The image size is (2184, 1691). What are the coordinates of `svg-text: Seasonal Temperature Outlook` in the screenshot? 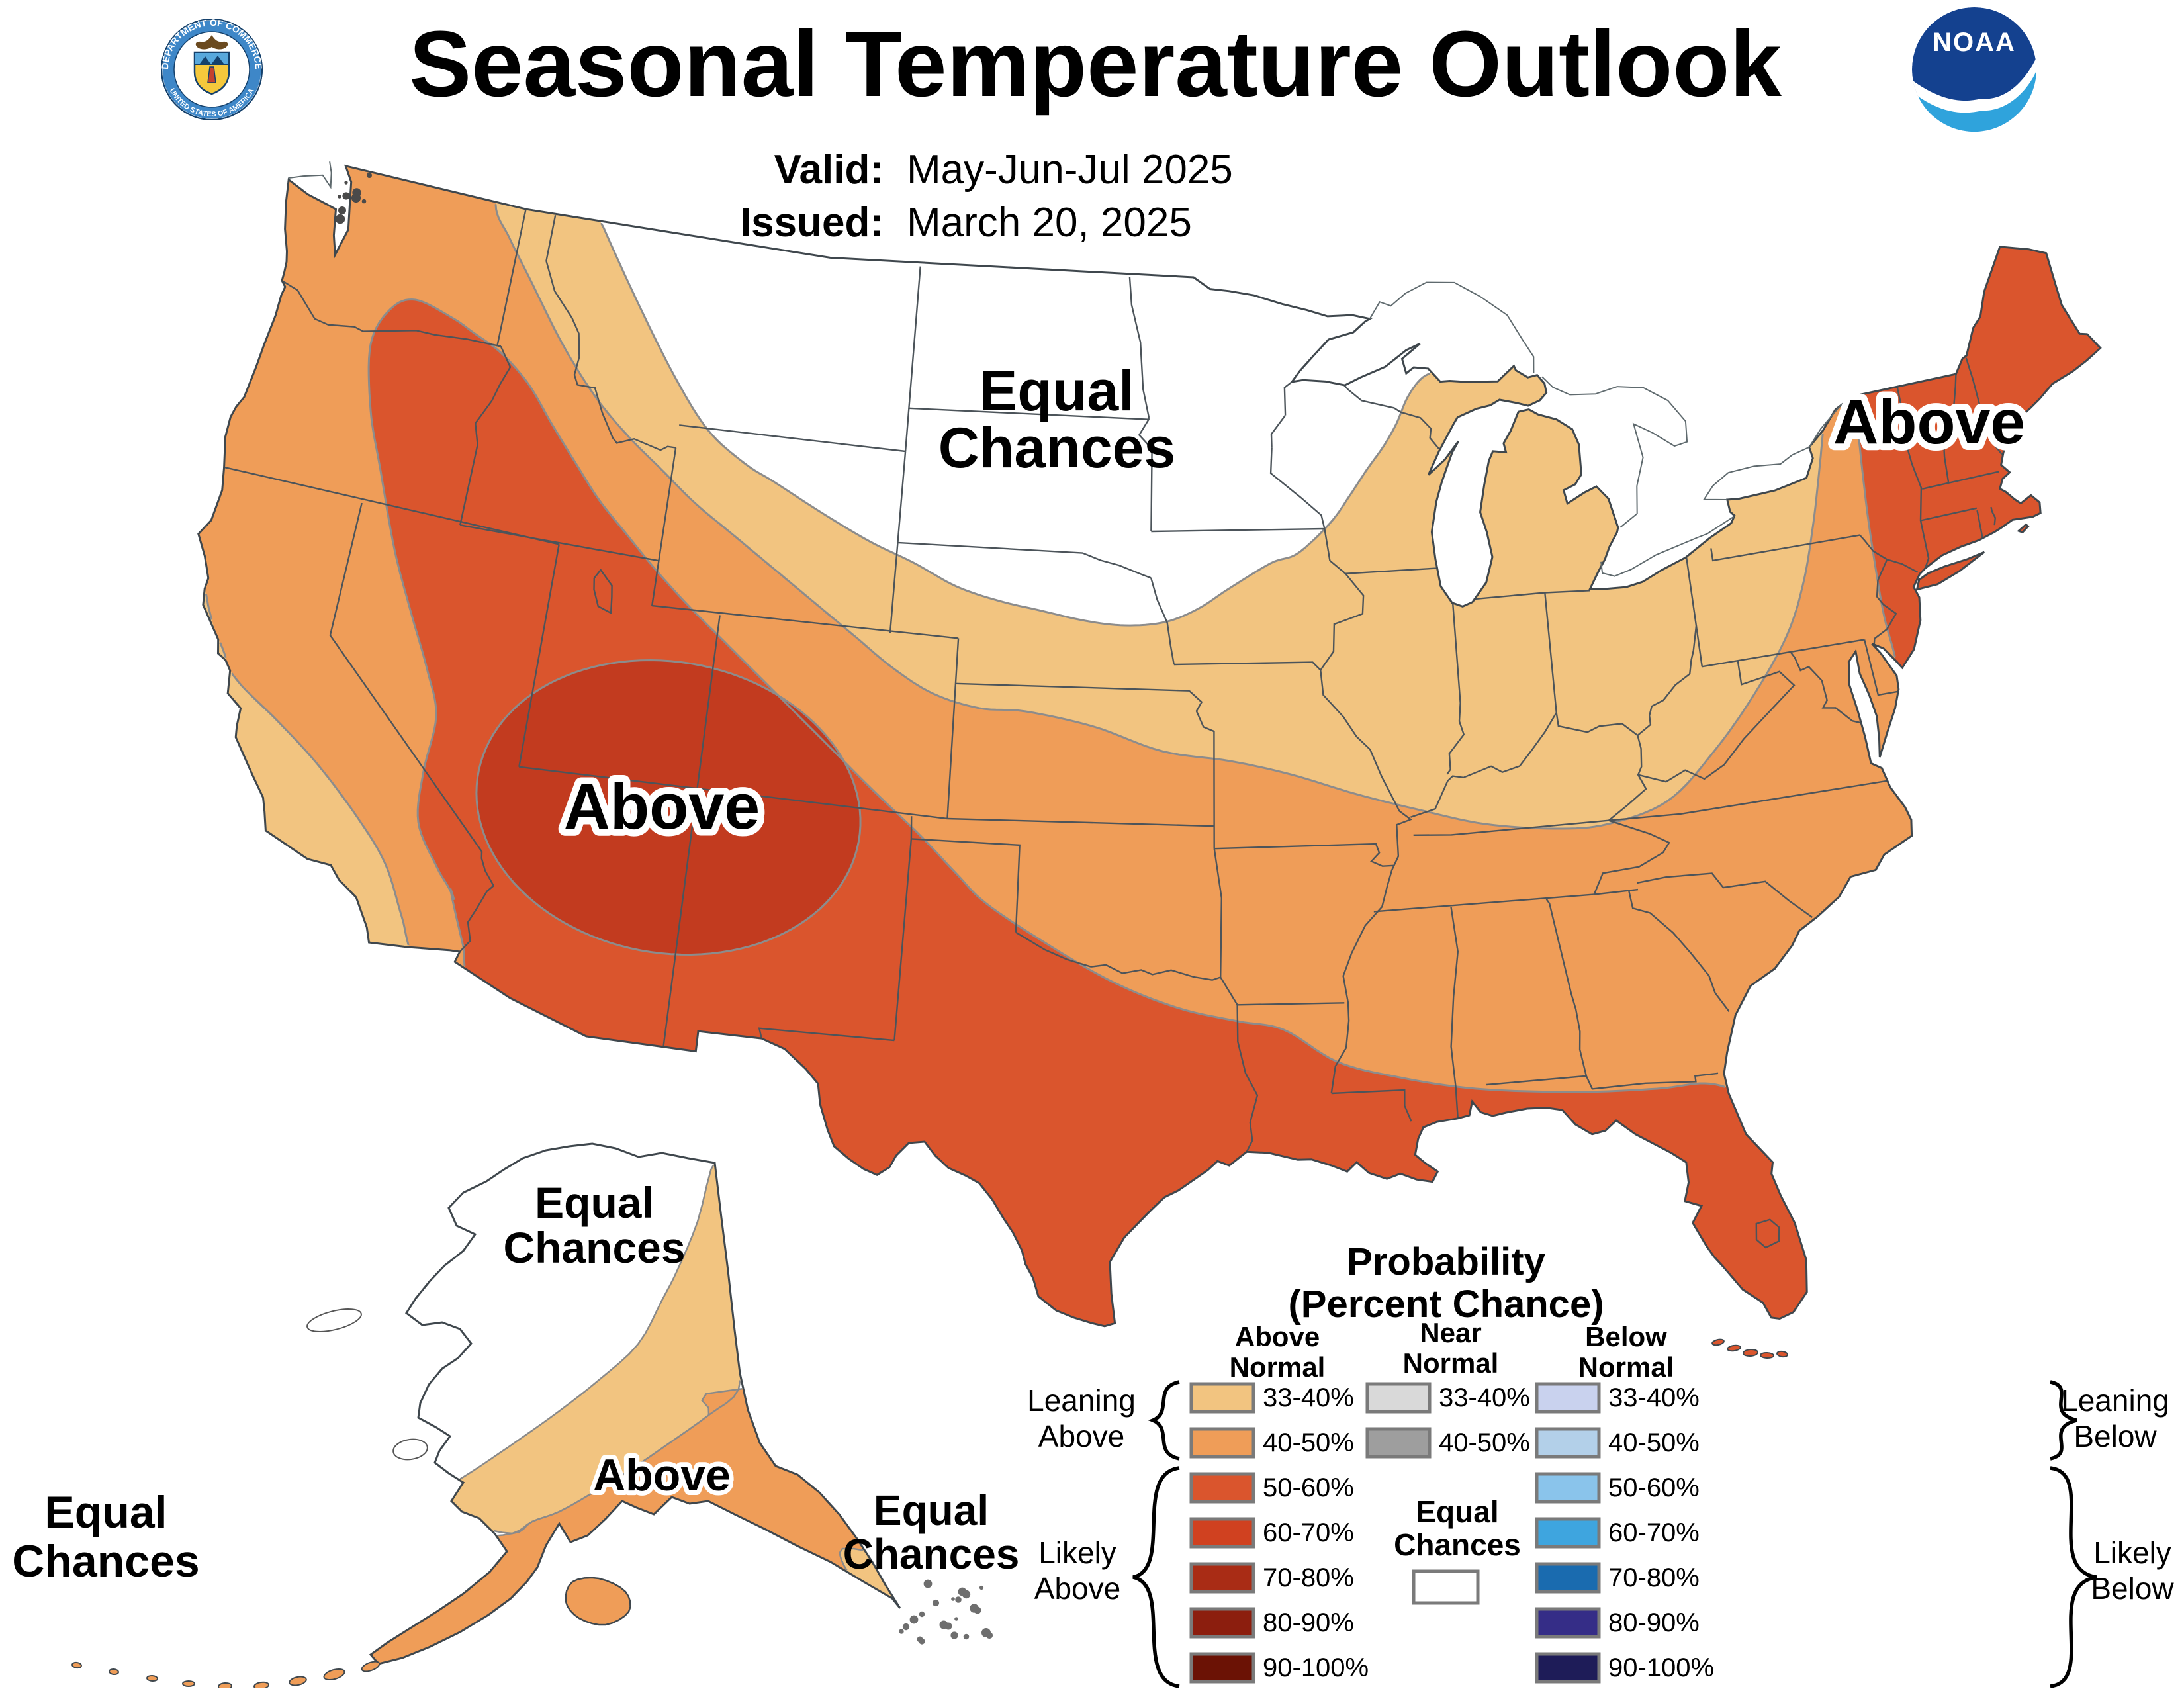 It's located at (1095, 63).